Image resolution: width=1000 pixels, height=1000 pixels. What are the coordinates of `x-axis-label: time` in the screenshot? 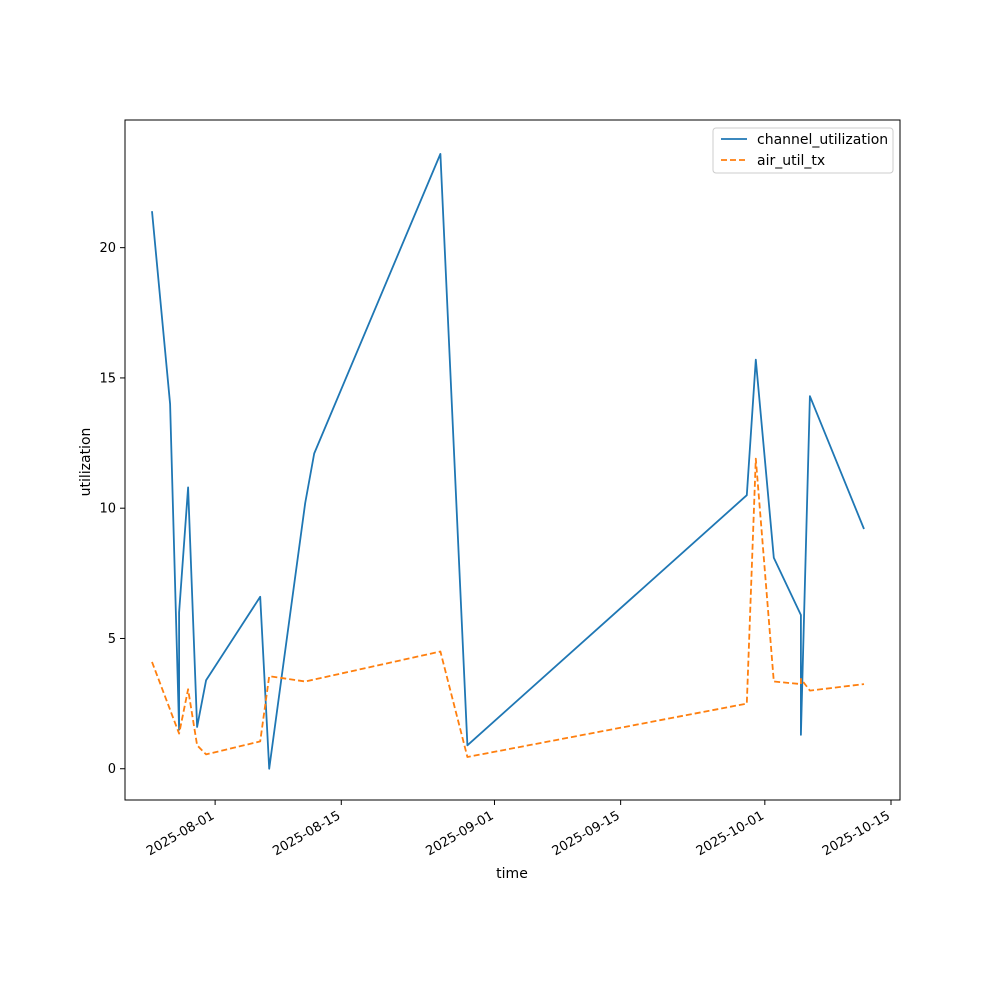 It's located at (512, 874).